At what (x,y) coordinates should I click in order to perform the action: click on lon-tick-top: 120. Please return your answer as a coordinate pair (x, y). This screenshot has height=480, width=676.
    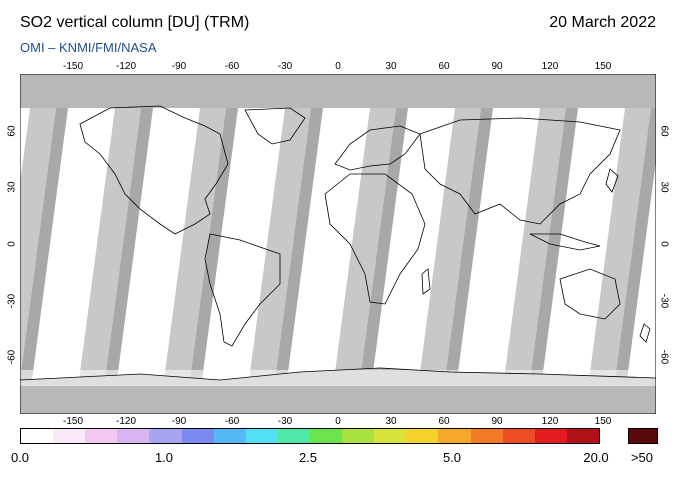
    Looking at the image, I should click on (550, 66).